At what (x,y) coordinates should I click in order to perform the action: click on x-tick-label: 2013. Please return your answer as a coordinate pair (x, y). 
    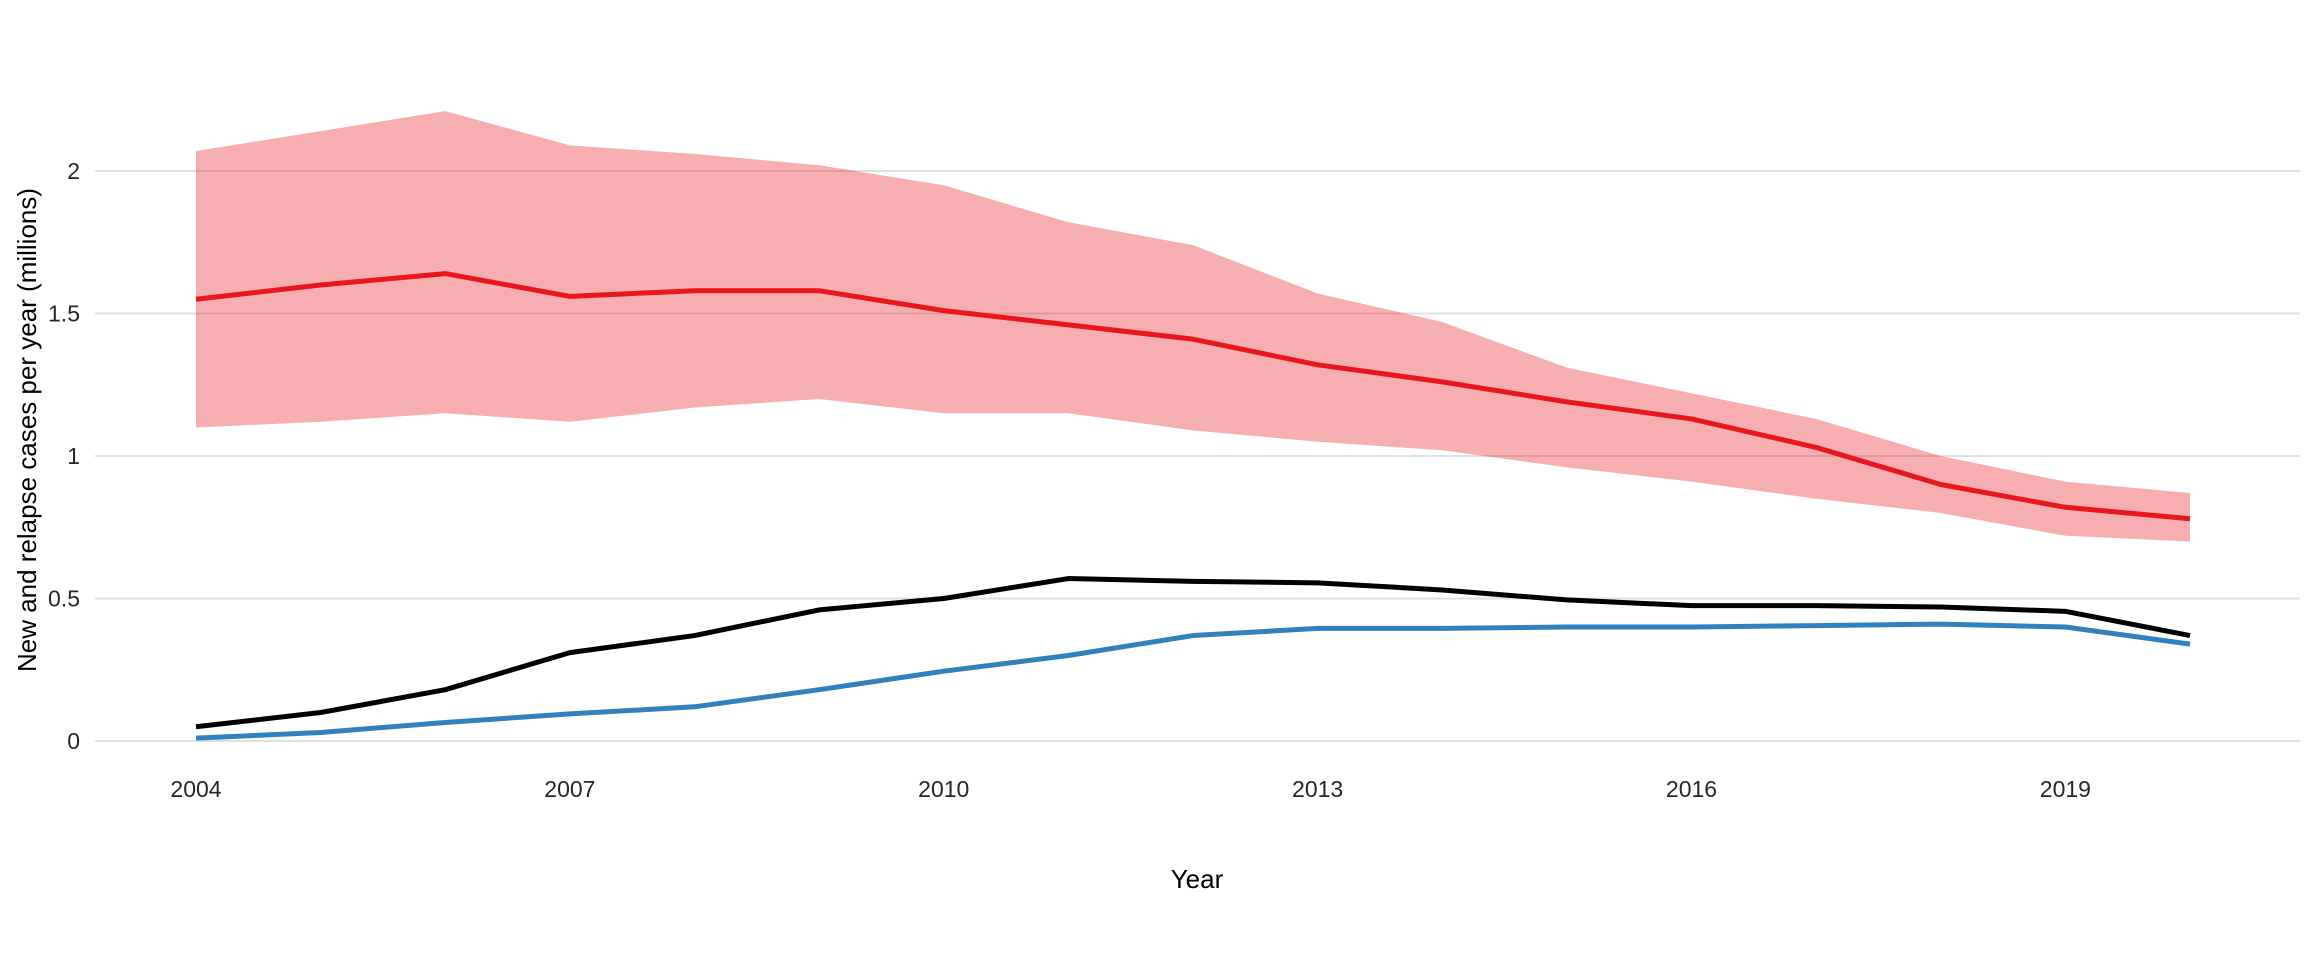
    Looking at the image, I should click on (1317, 789).